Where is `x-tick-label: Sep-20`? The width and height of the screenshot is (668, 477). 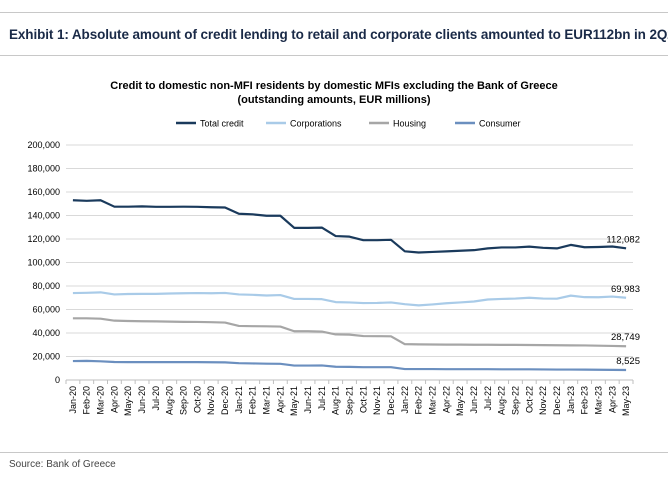
x-tick-label: Sep-20 is located at coordinates (184, 400).